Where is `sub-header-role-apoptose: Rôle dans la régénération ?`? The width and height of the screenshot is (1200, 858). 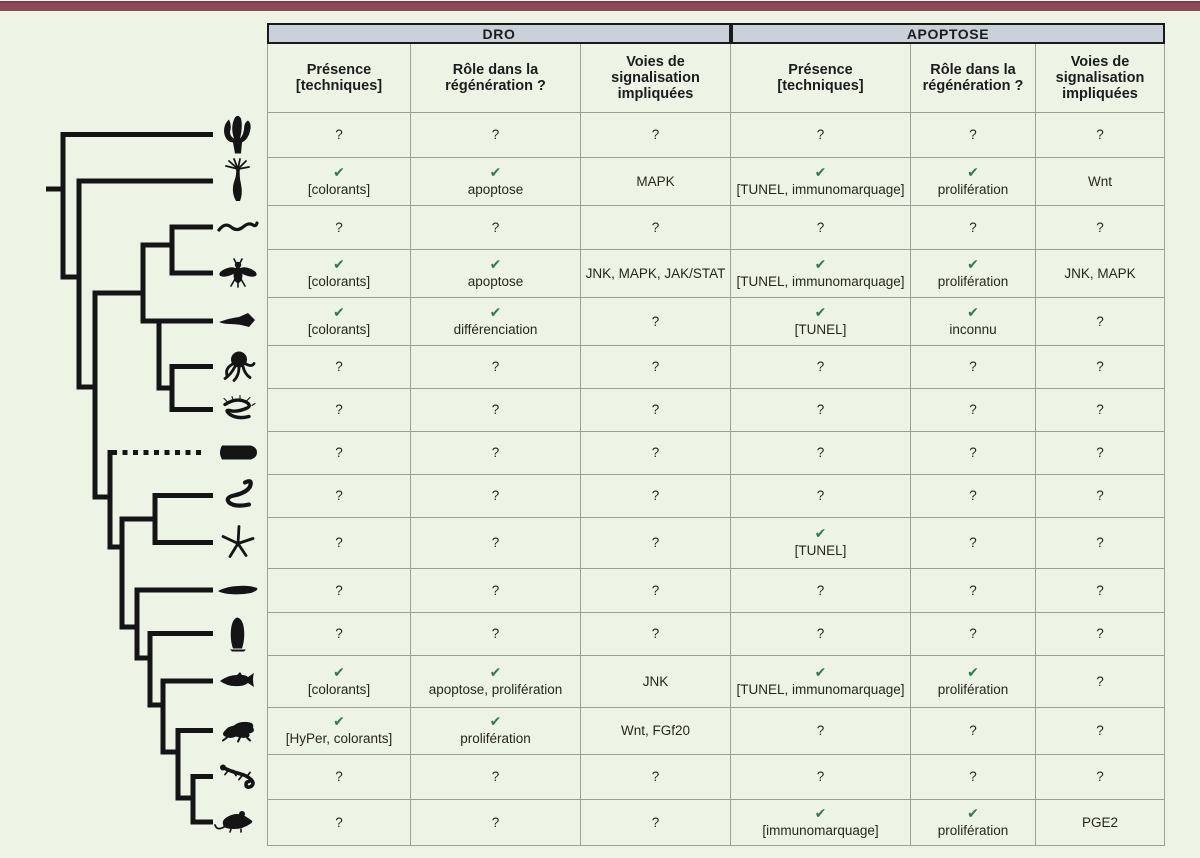
sub-header-role-apoptose: Rôle dans la régénération ? is located at coordinates (973, 78).